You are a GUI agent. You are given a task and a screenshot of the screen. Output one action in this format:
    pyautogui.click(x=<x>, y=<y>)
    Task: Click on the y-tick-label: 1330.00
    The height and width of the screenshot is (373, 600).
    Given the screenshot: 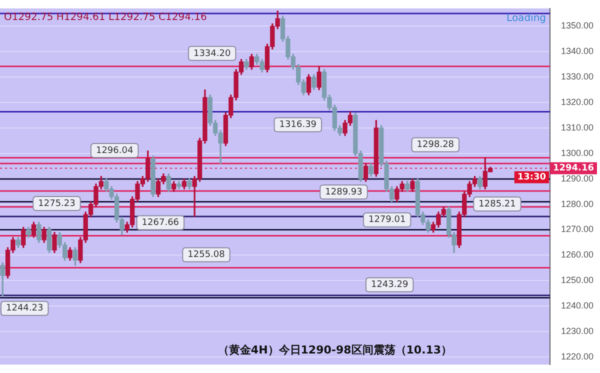 What is the action you would take?
    pyautogui.click(x=577, y=77)
    